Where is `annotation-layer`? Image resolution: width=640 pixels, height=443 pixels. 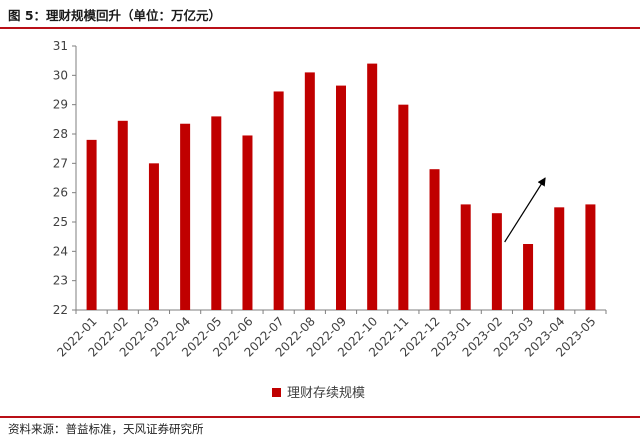
annotation-layer is located at coordinates (525, 210).